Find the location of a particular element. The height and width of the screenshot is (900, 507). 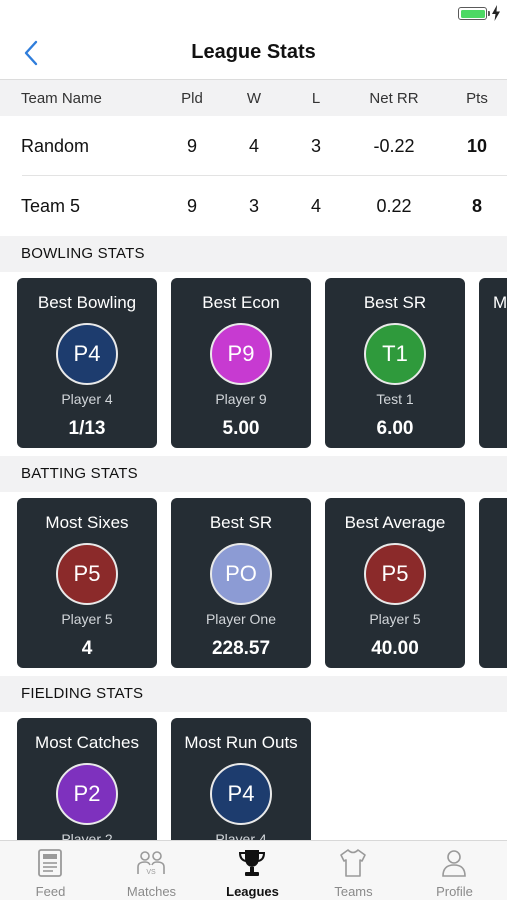

status-bar is located at coordinates (253, 13).